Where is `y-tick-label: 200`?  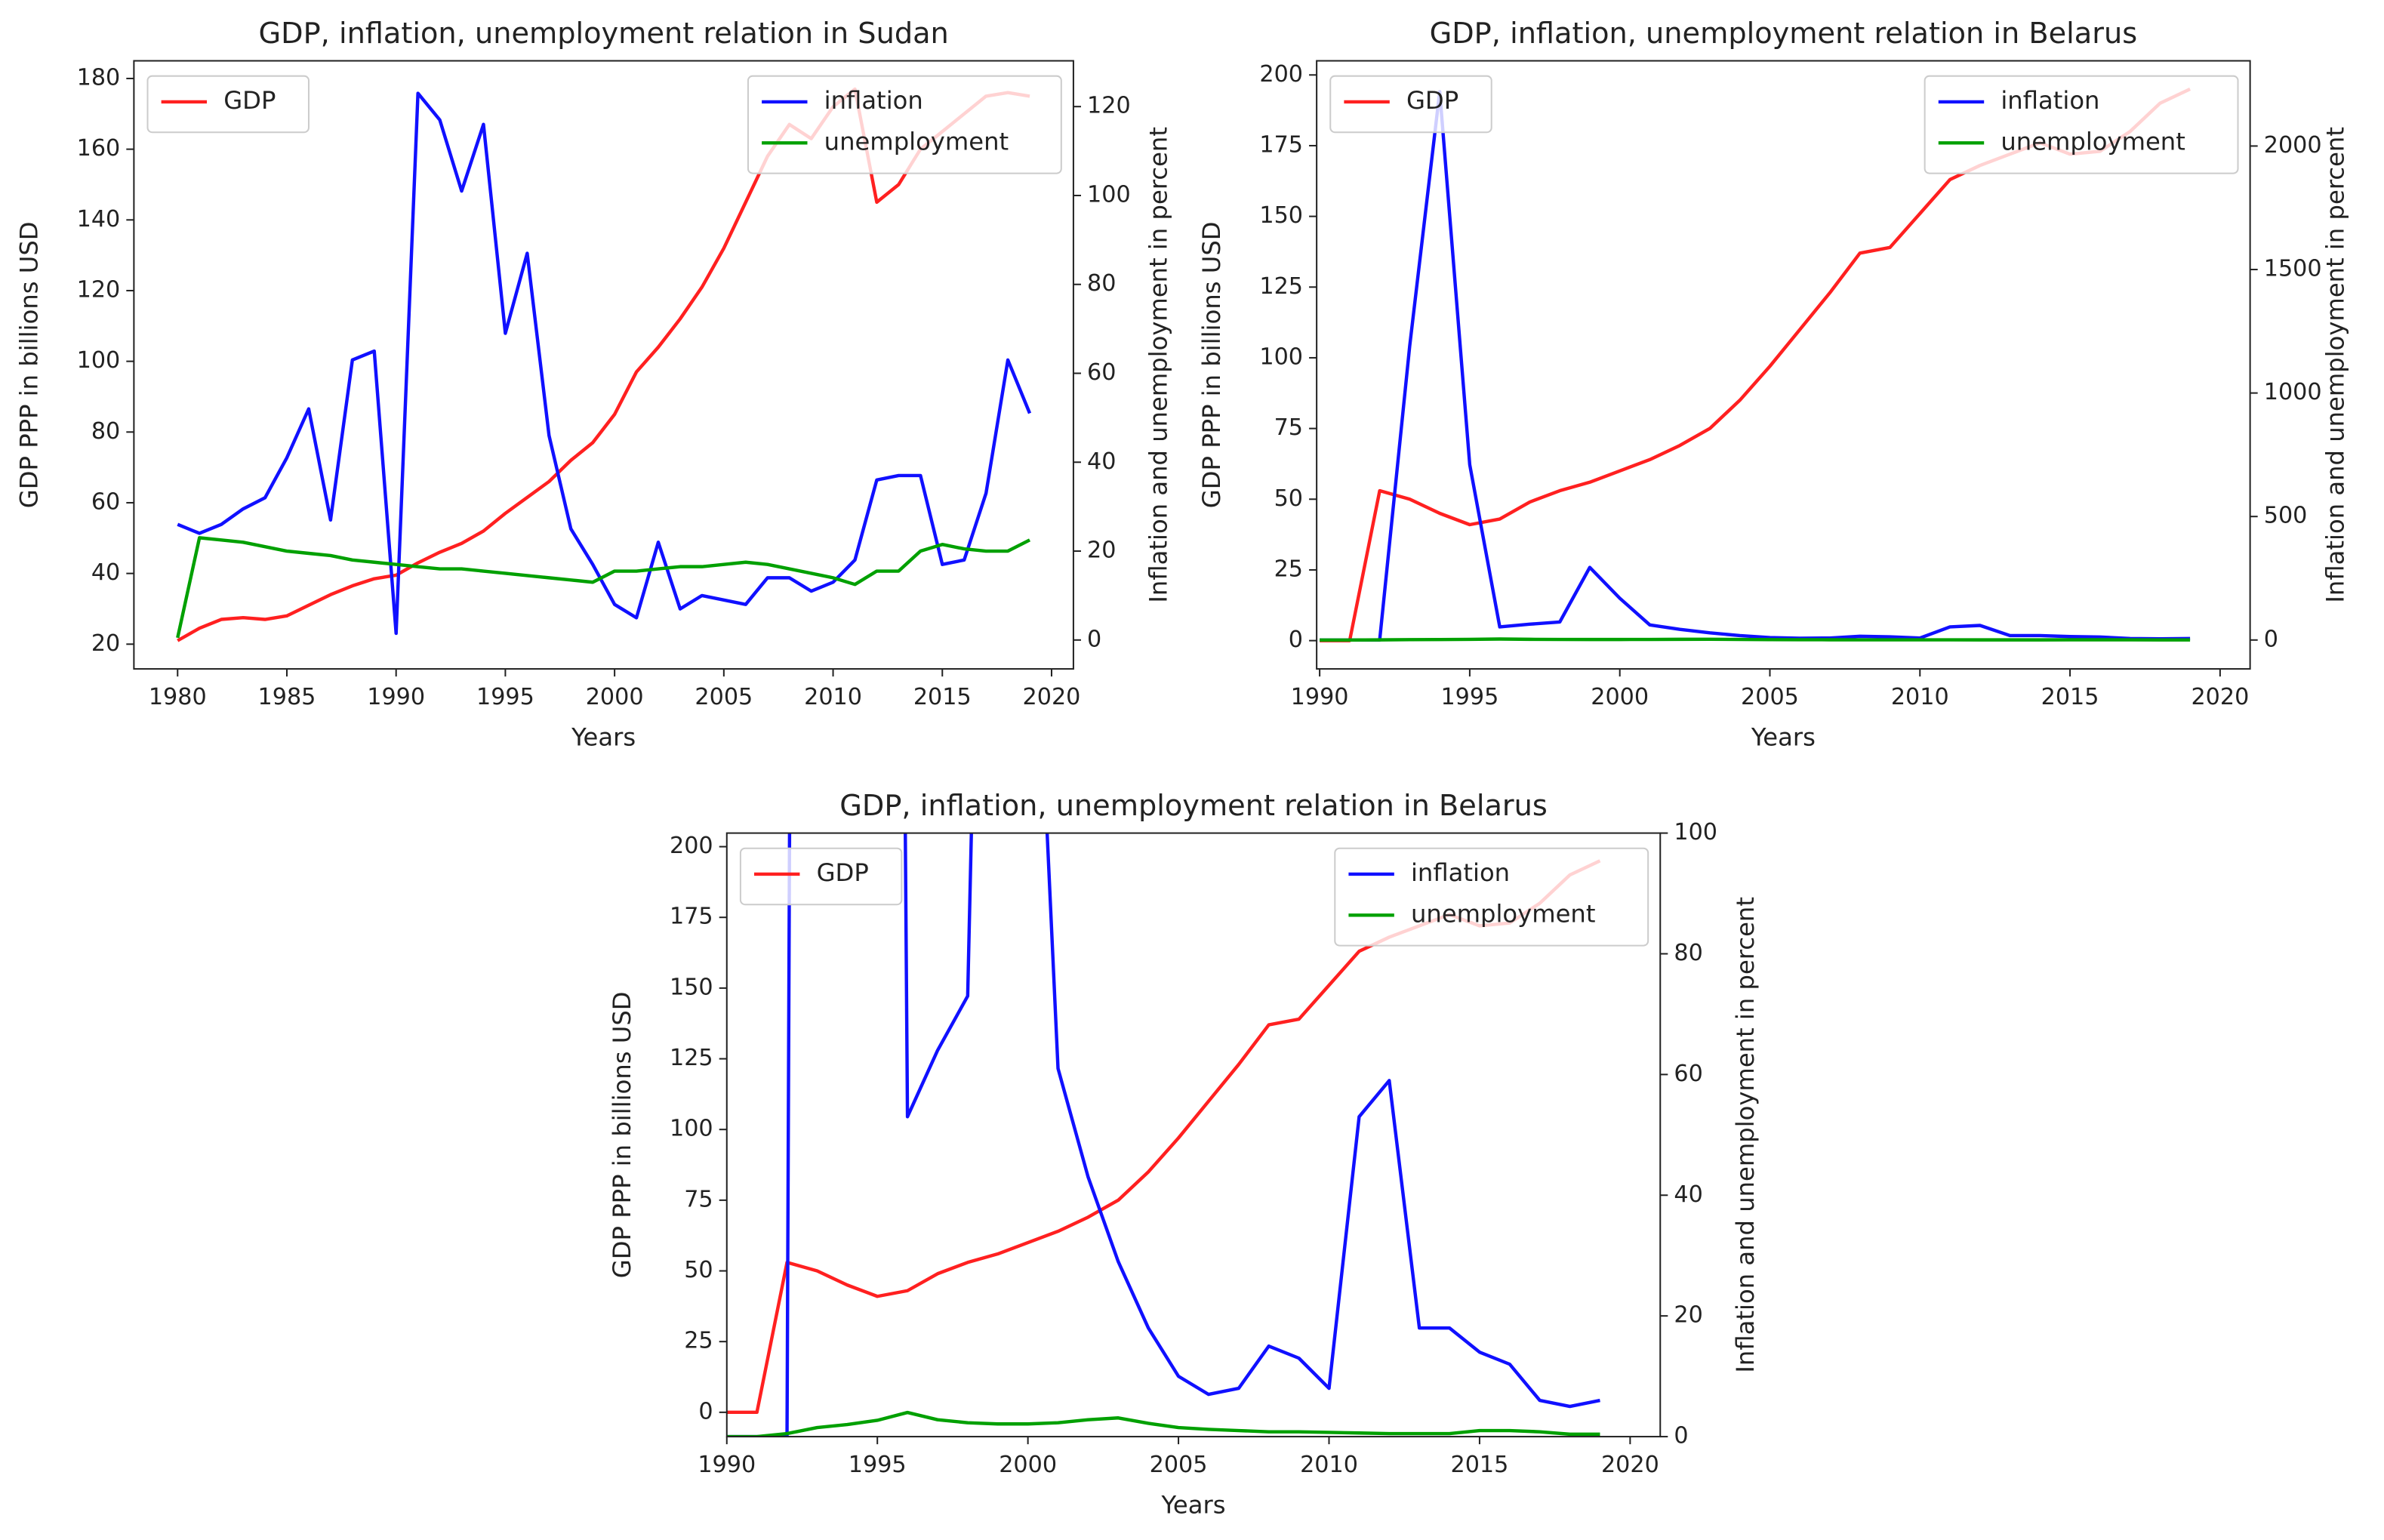
y-tick-label: 200 is located at coordinates (1281, 74).